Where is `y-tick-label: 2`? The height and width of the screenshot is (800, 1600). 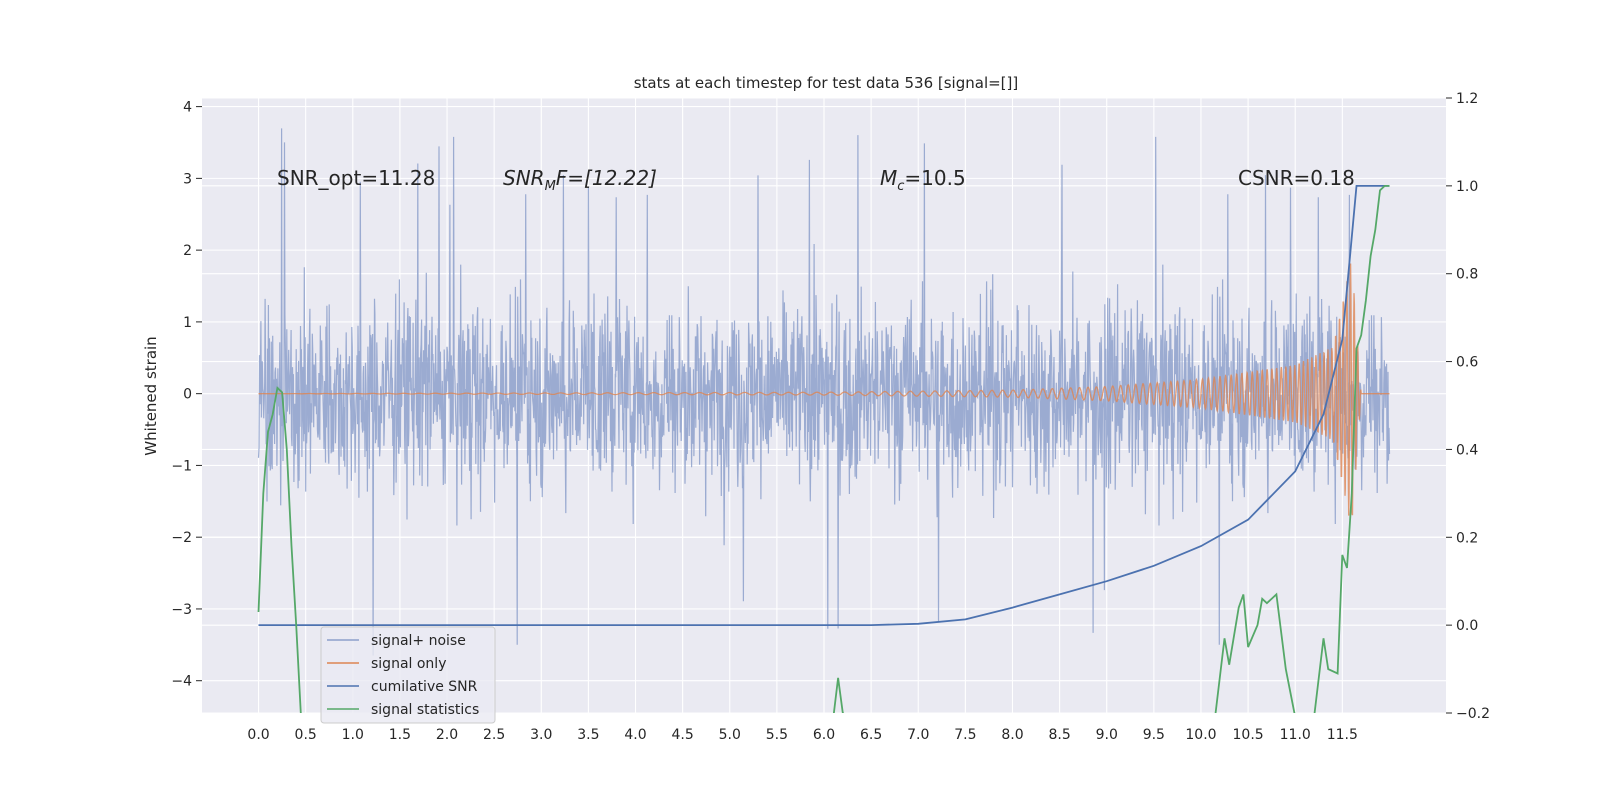
y-tick-label: 2 is located at coordinates (187, 251).